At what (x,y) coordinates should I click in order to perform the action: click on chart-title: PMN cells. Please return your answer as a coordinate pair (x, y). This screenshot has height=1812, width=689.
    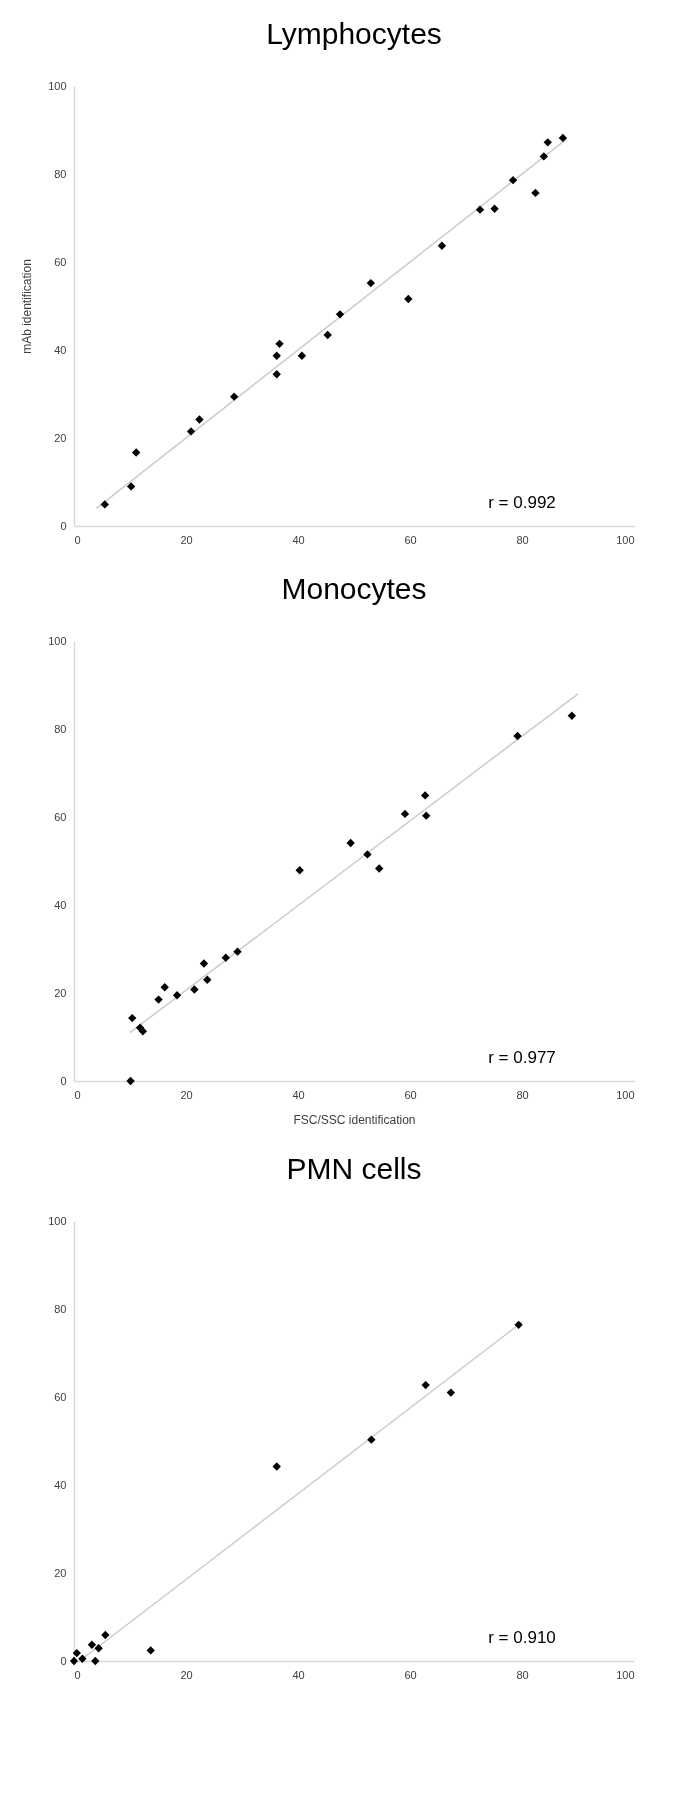
    Looking at the image, I should click on (354, 1168).